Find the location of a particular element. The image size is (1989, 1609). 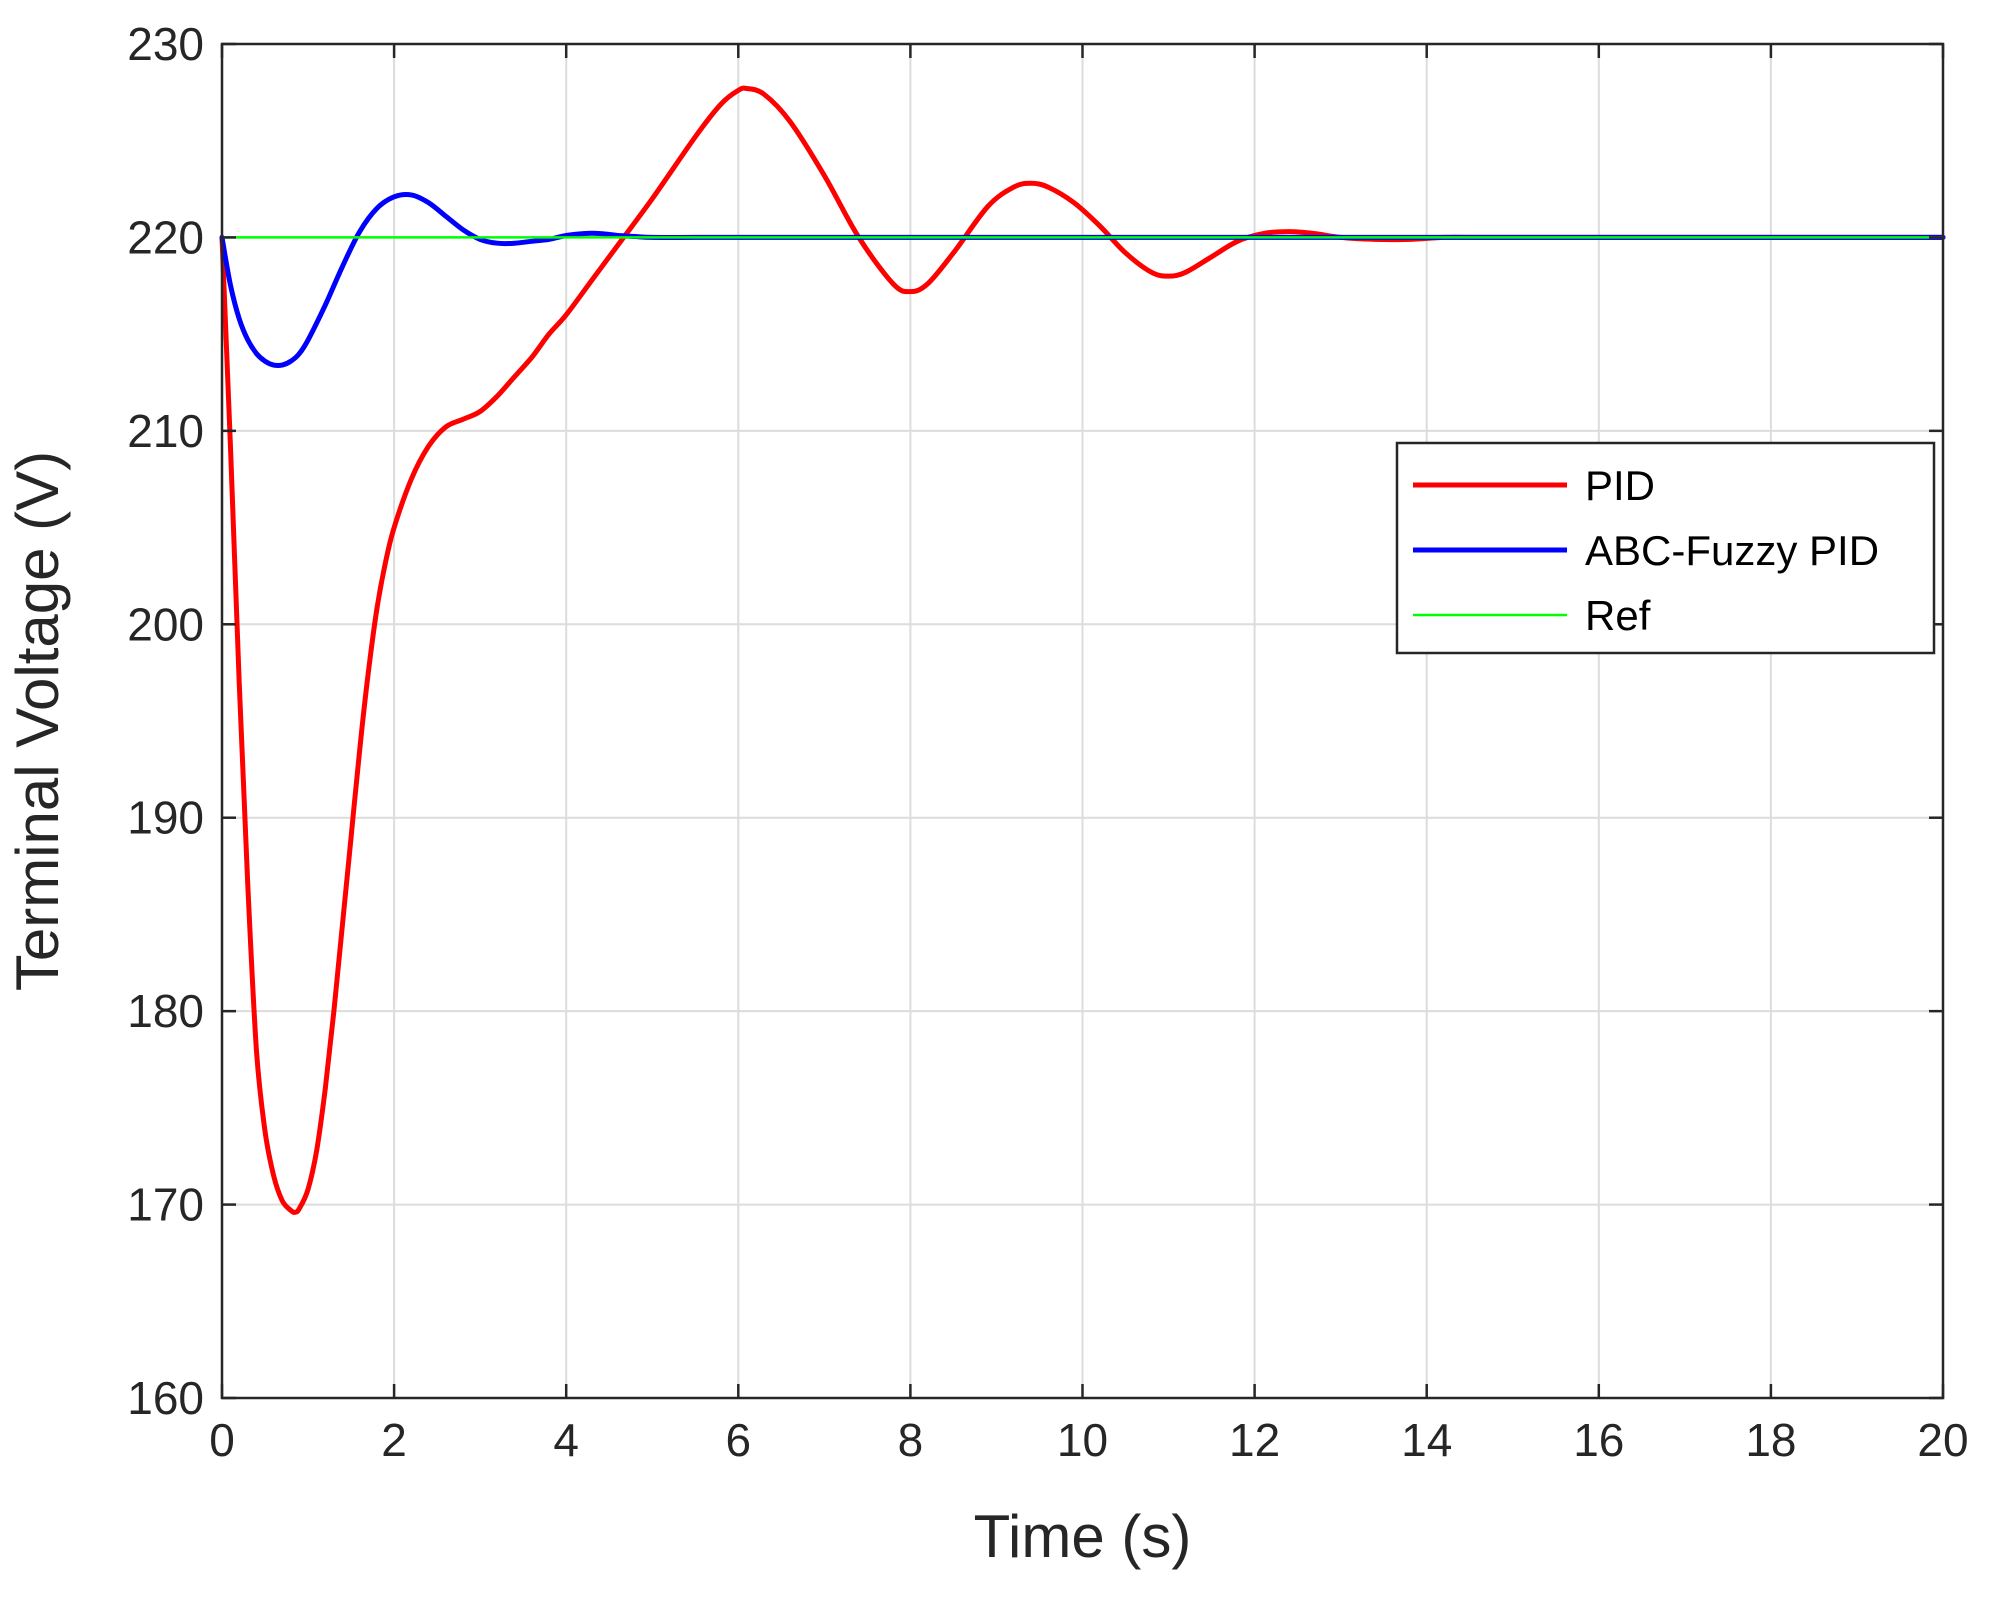

x-tick-label: 2 is located at coordinates (394, 1440).